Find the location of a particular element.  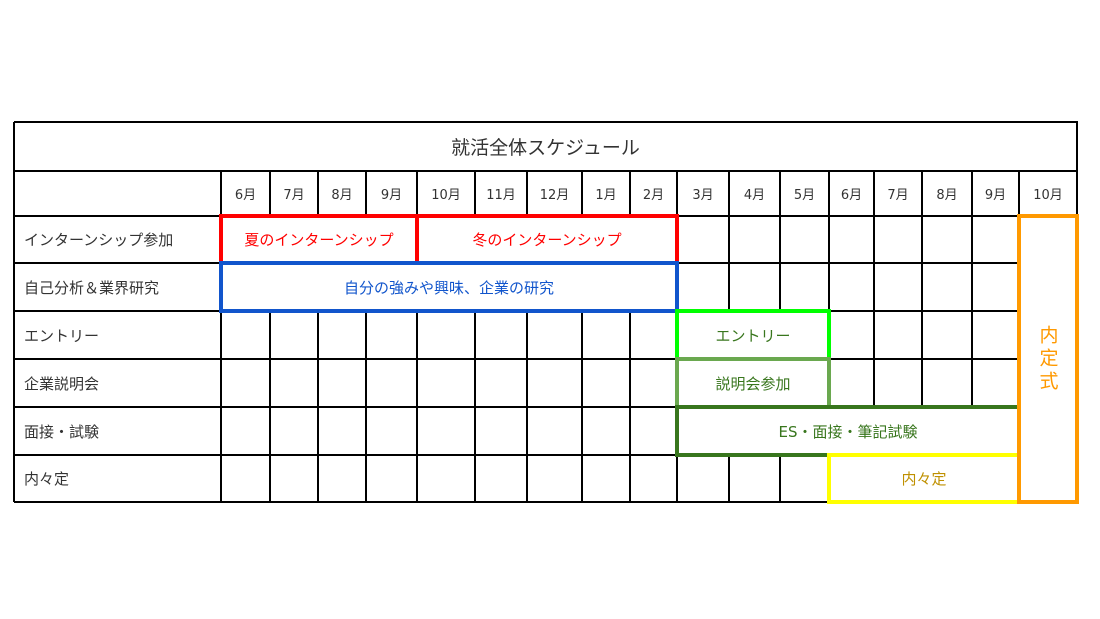

month-header: 12月 is located at coordinates (554, 195).